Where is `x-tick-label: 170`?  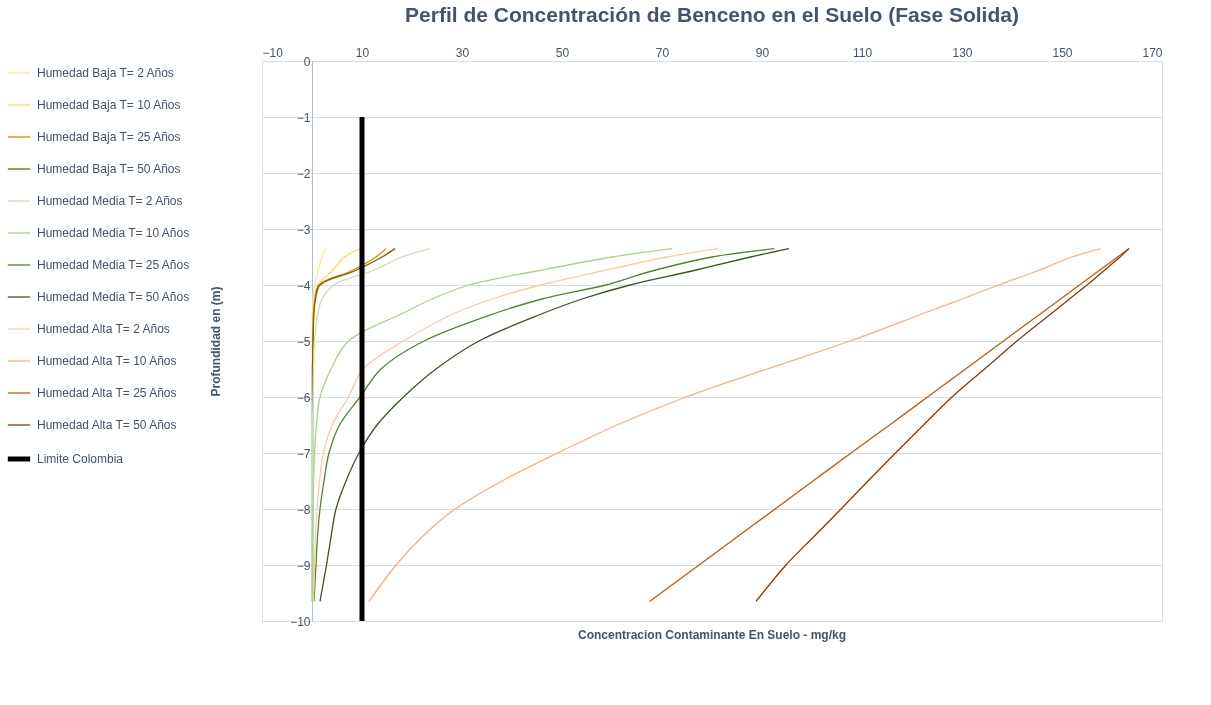 x-tick-label: 170 is located at coordinates (1152, 52).